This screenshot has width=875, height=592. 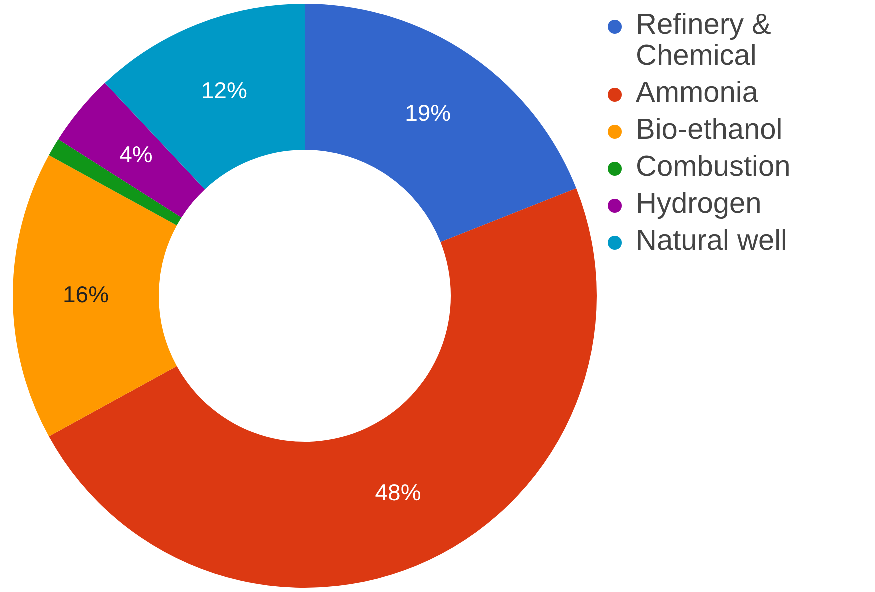 I want to click on legend-label: Hydrogen, so click(x=699, y=204).